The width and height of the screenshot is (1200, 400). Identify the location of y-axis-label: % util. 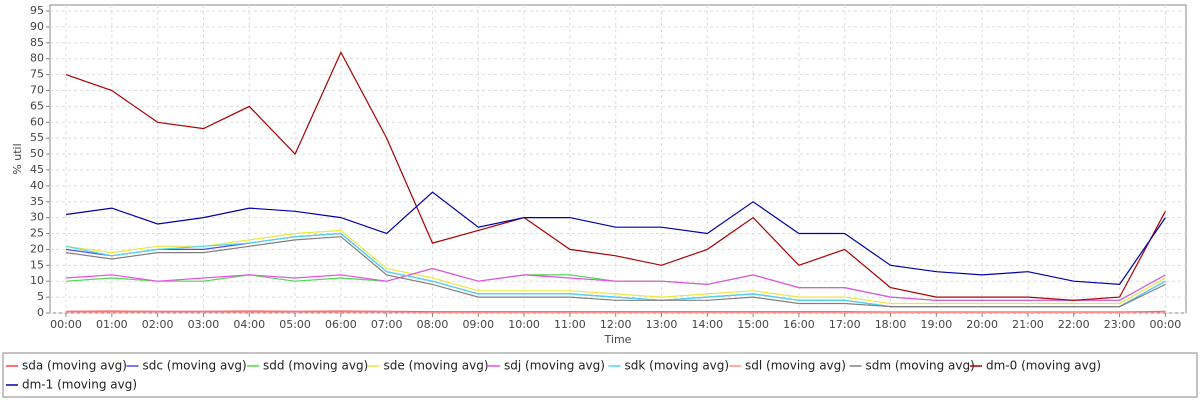
(17, 158).